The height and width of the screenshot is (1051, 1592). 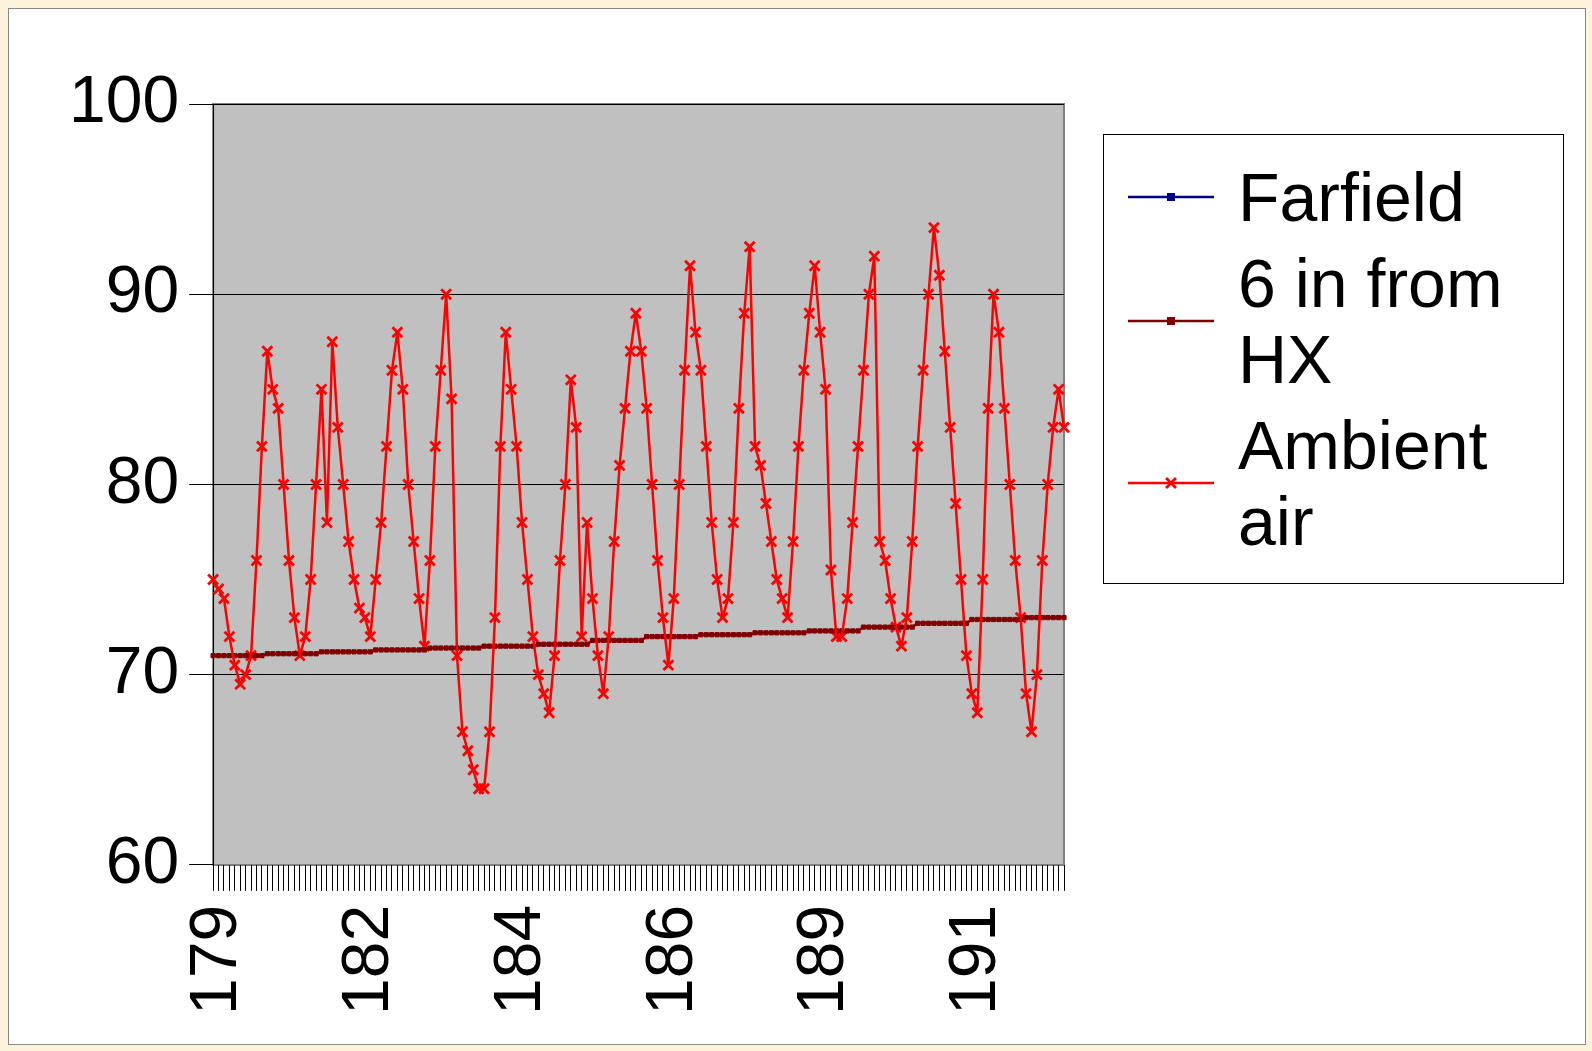 I want to click on x-tick-label: 184, so click(x=516, y=960).